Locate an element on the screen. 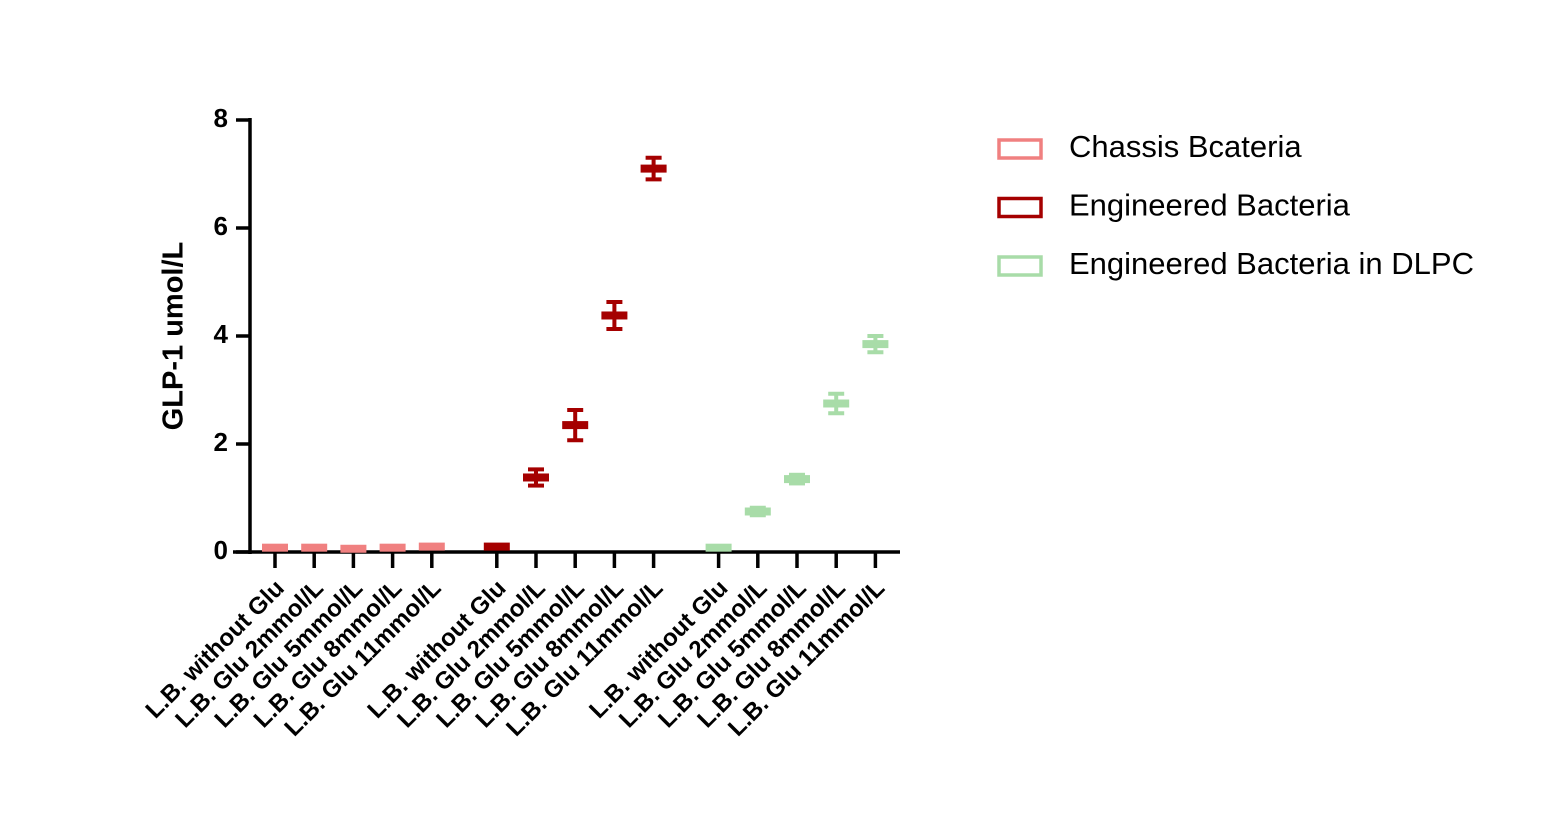 The height and width of the screenshot is (840, 1563). y-axis-label: GLP-1 umol/L is located at coordinates (174, 336).